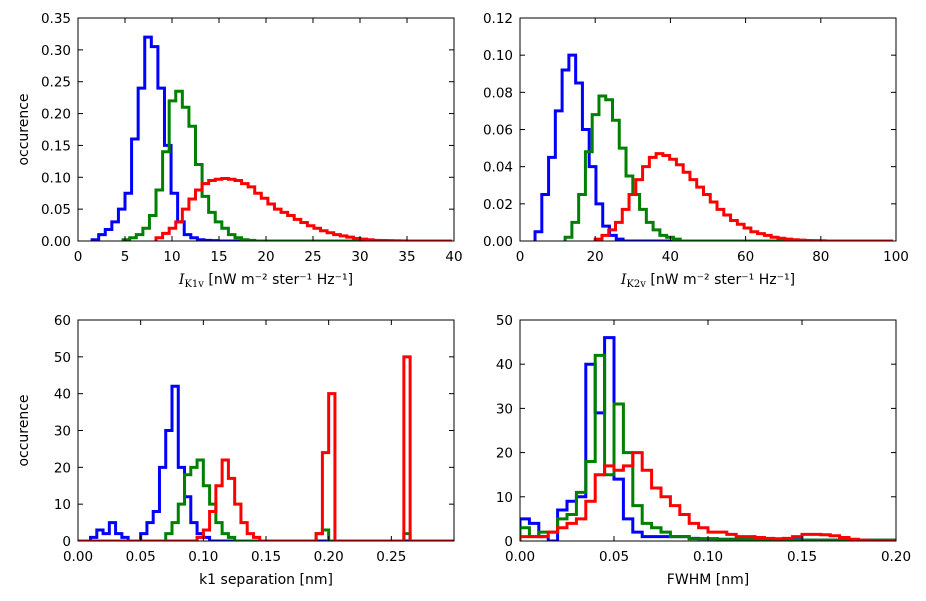  I want to click on x-axis-label: IK2v [nW m⁻² ster⁻¹ Hz⁻¹], so click(707, 281).